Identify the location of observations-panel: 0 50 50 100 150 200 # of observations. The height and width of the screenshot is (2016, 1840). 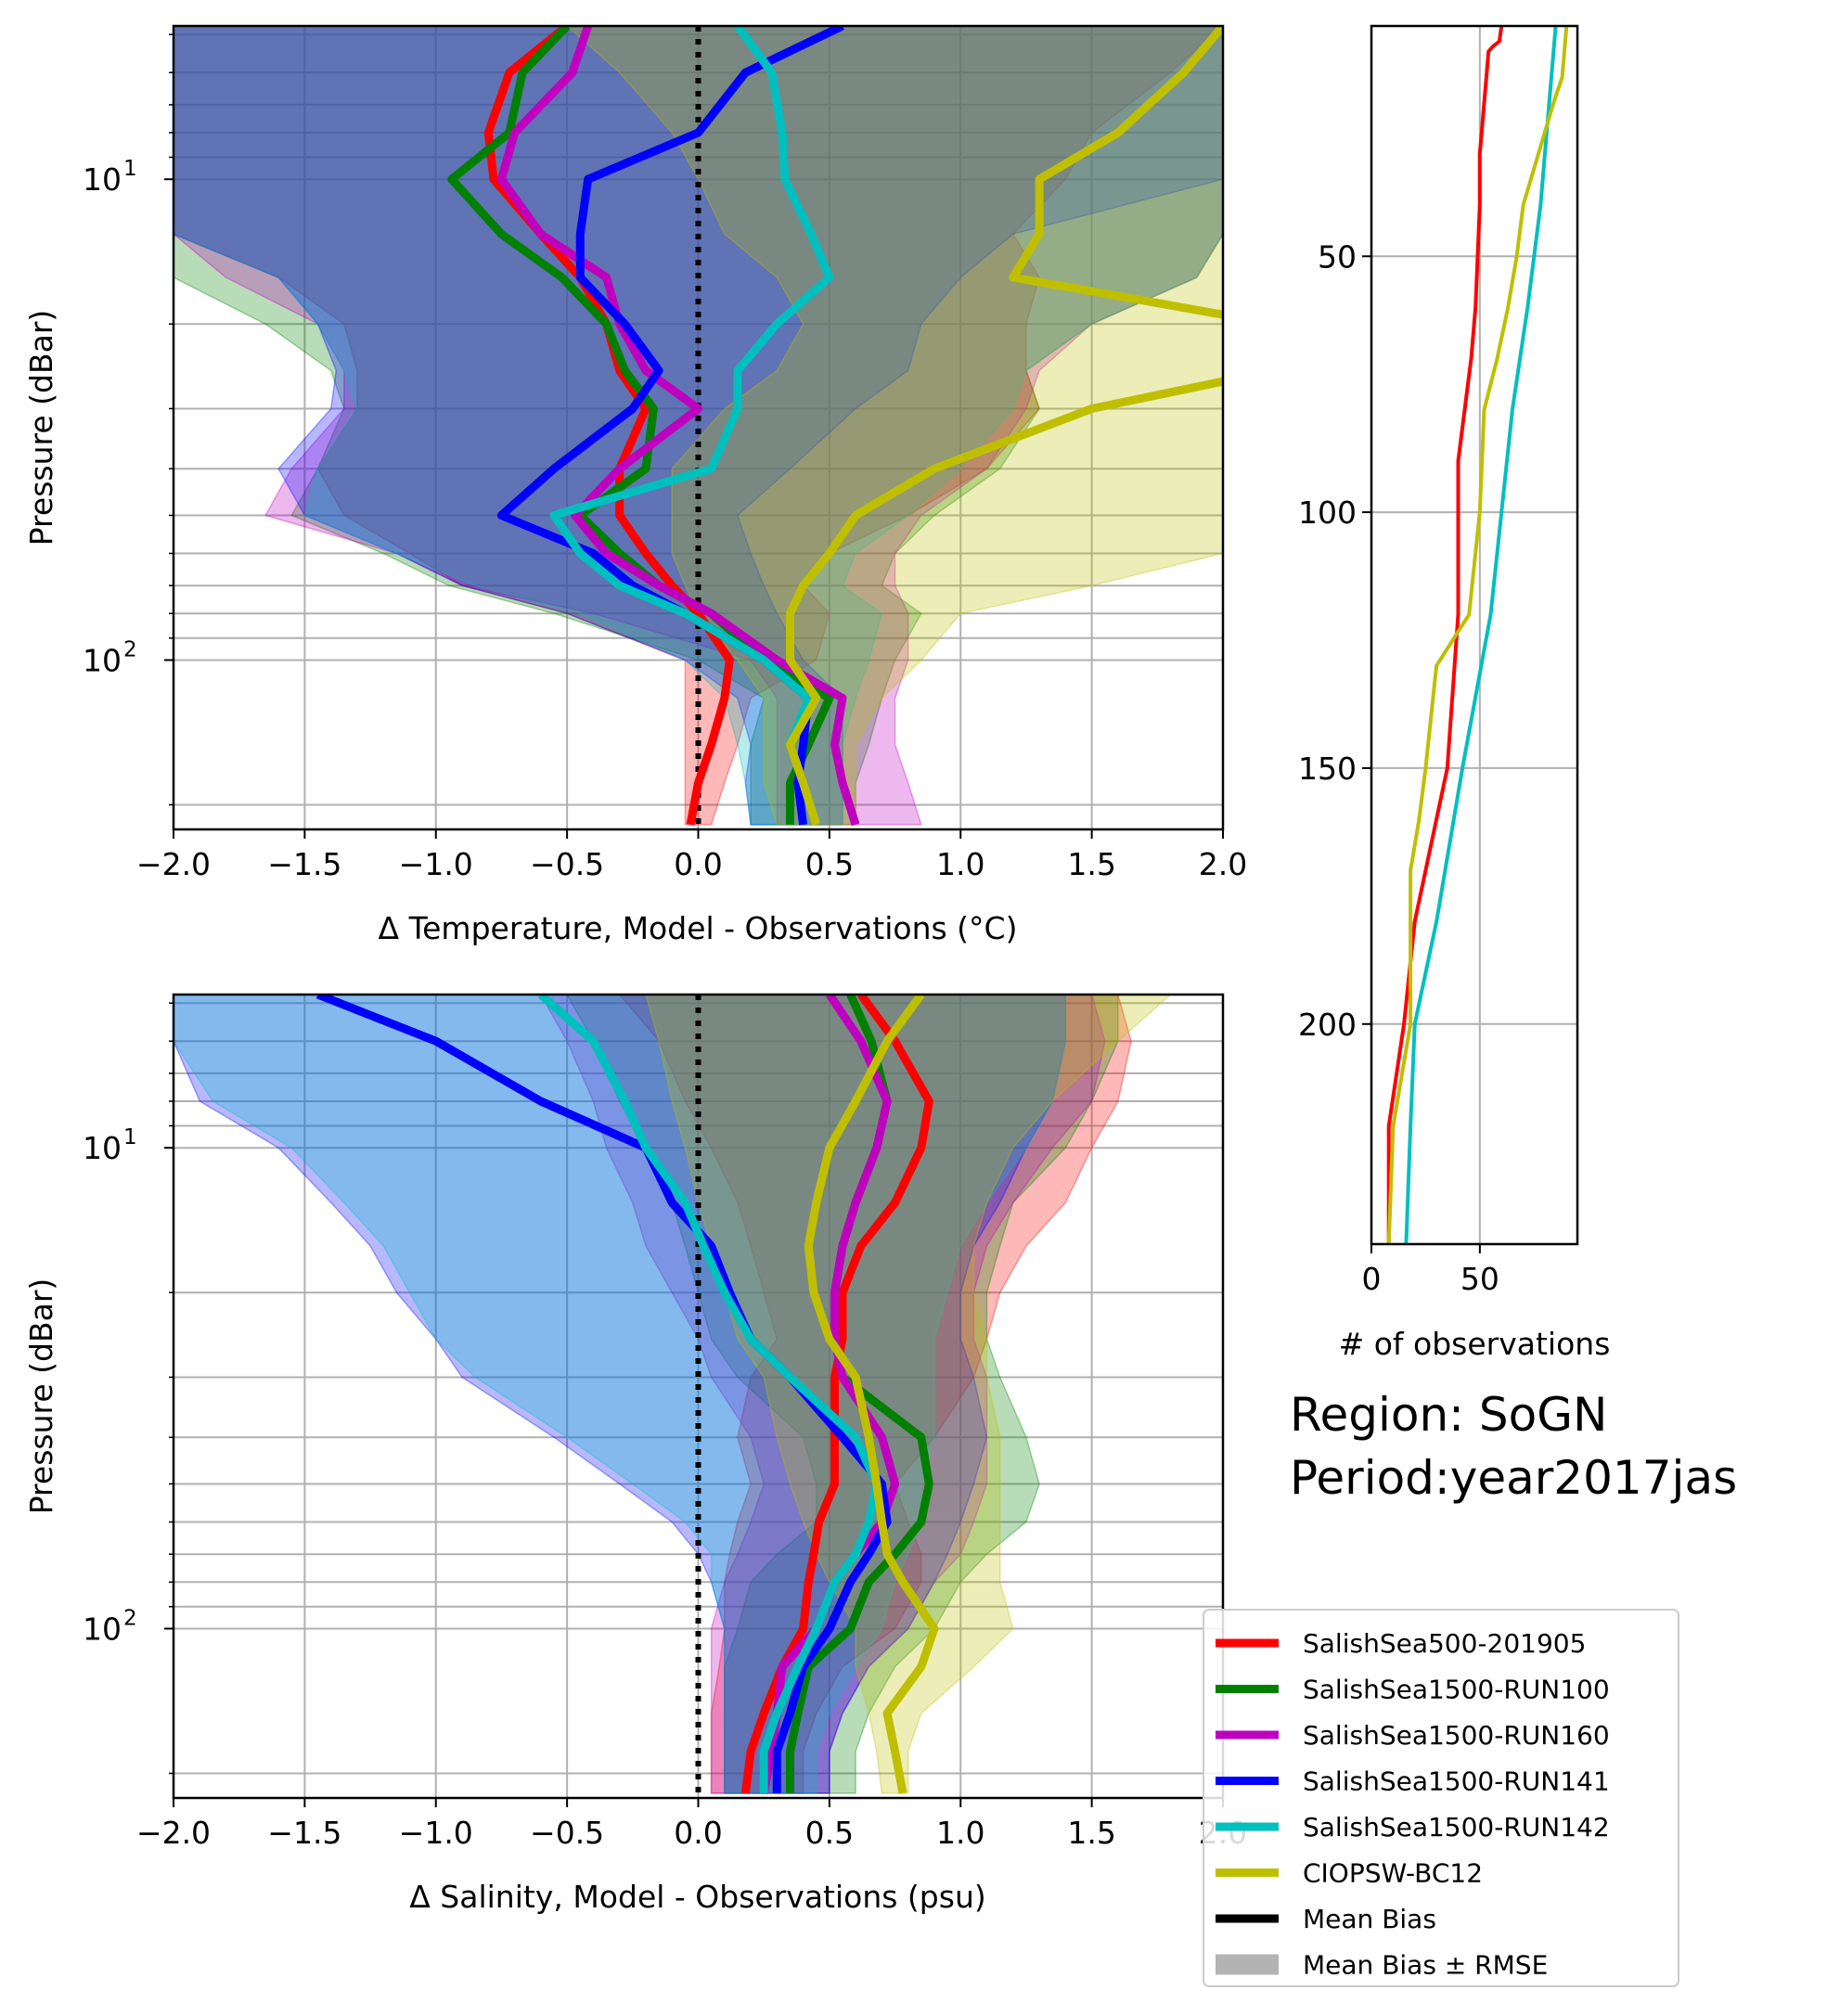
(1454, 693).